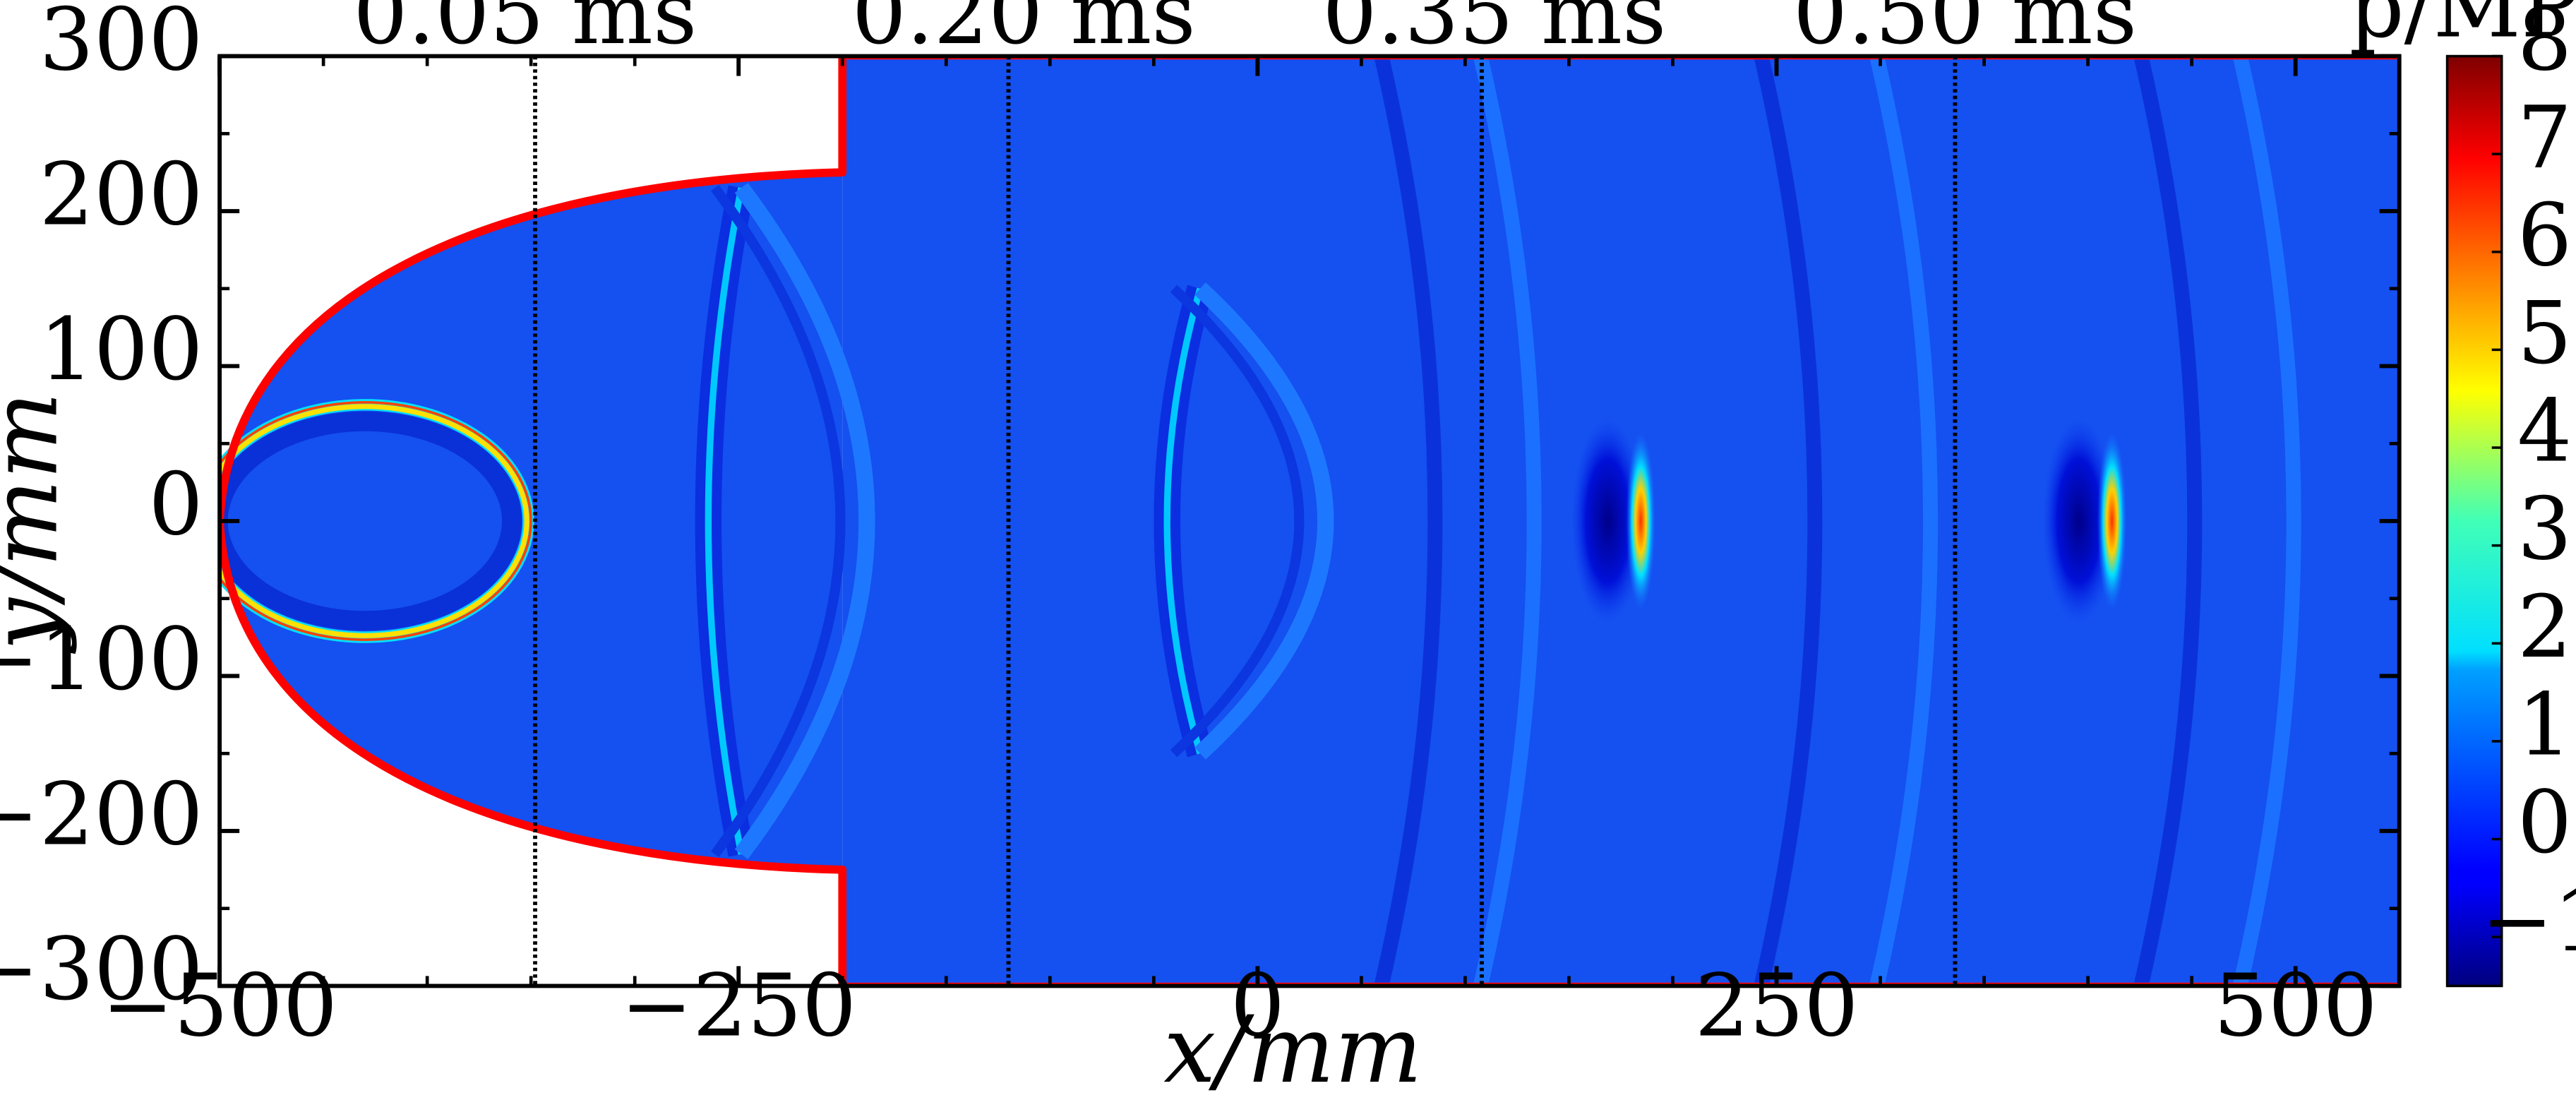 The image size is (2576, 1100). Describe the element at coordinates (2544, 529) in the screenshot. I see `colorbar-tick-label: 3` at that location.